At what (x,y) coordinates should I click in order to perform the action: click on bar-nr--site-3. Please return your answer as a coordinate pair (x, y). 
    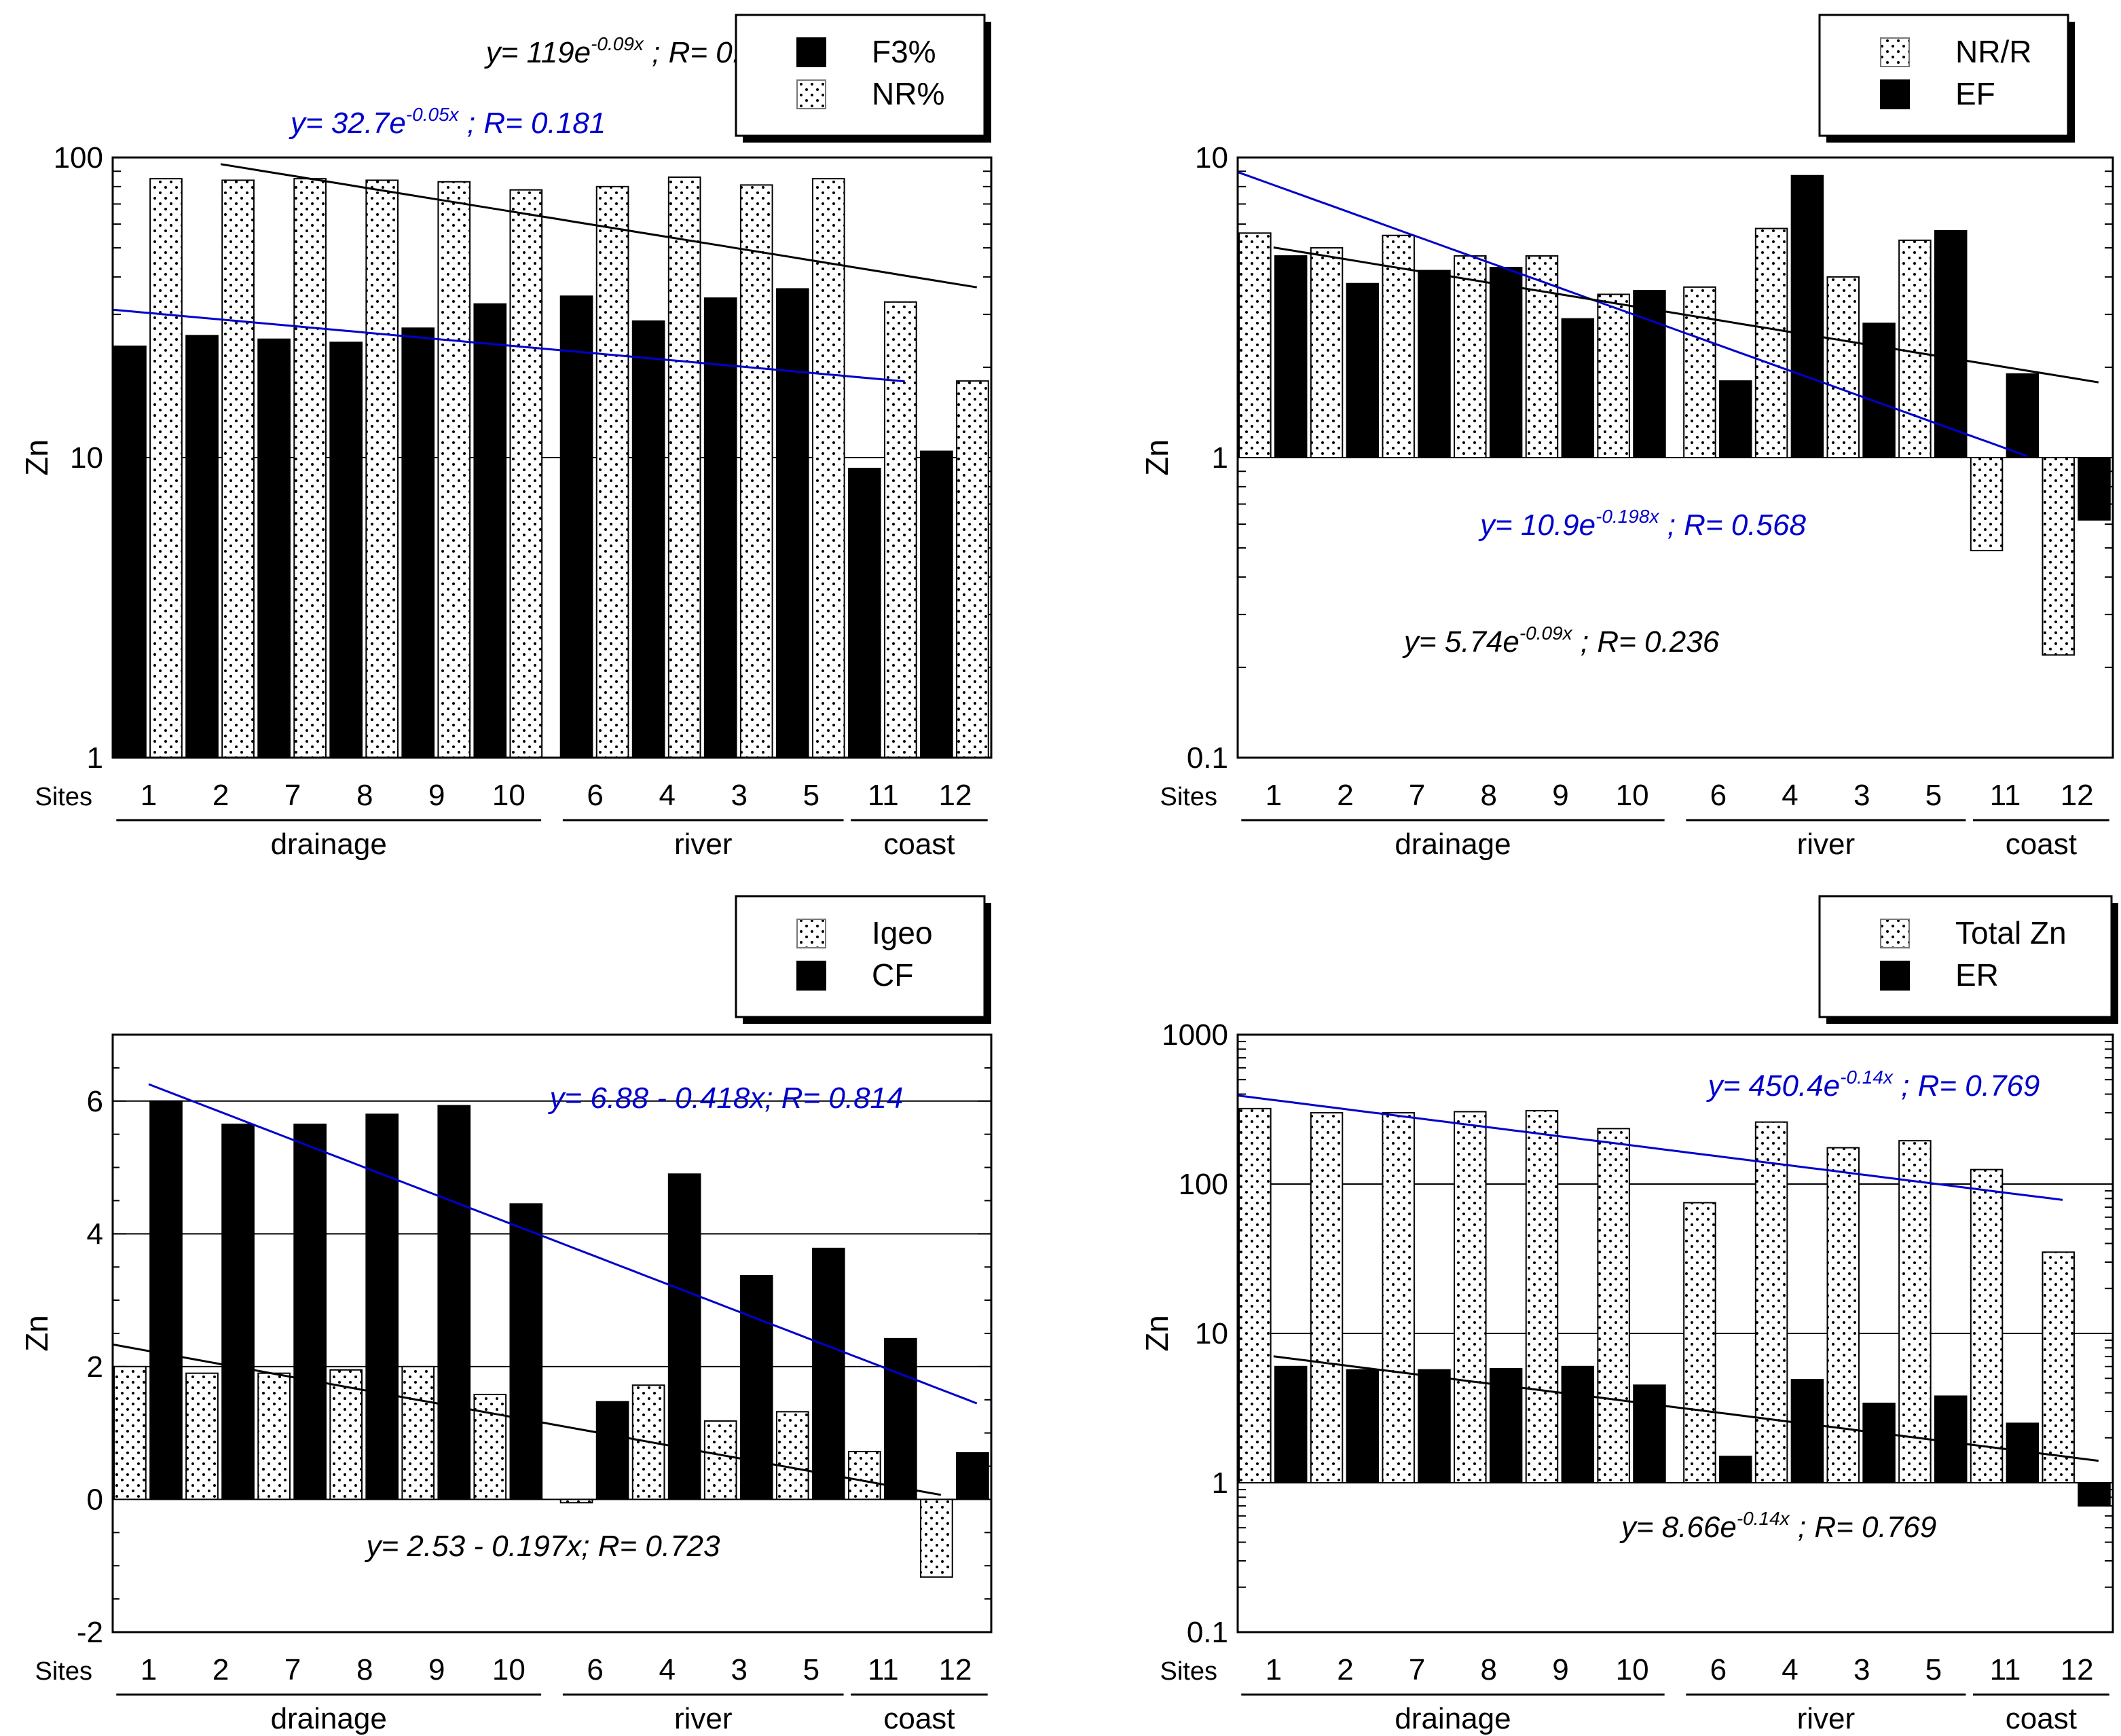
    Looking at the image, I should click on (756, 471).